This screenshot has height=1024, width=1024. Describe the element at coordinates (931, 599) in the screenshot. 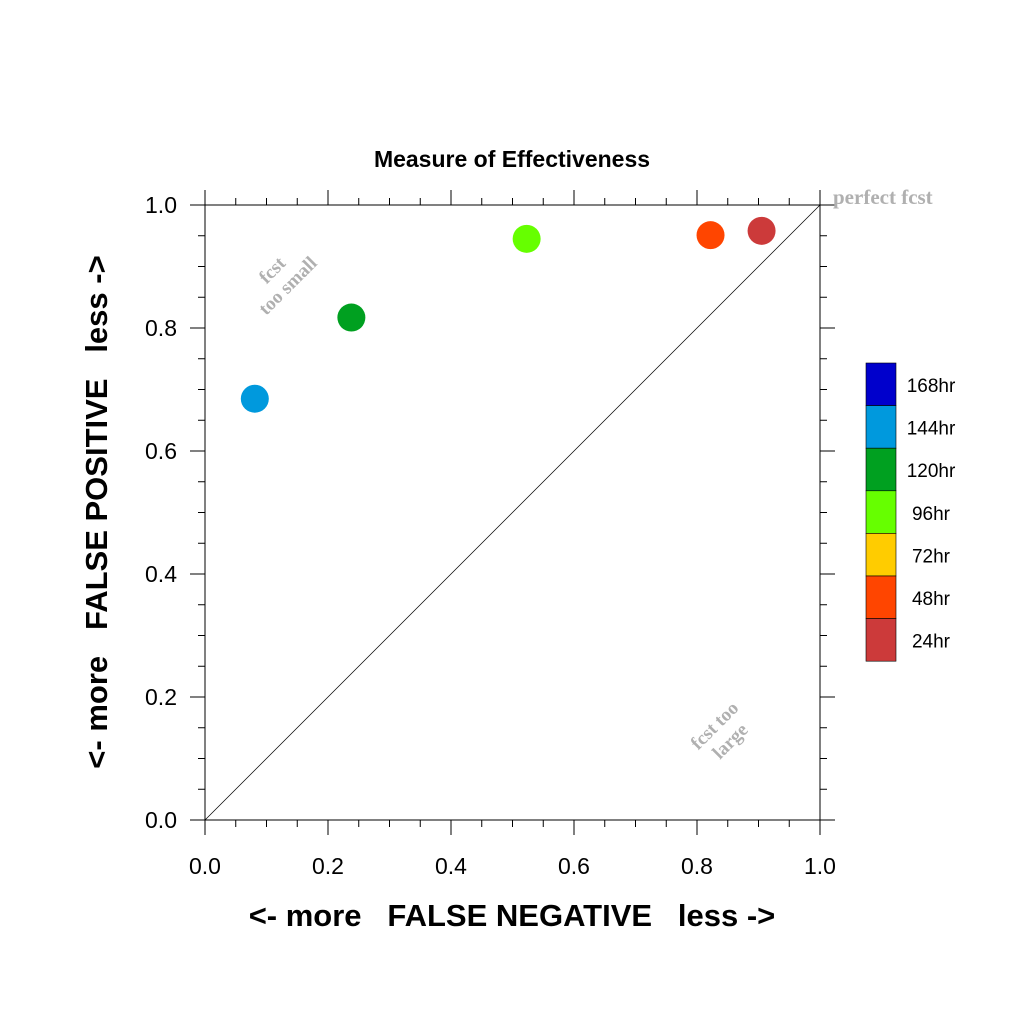

I see `legend-label-48hr: 48hr` at that location.